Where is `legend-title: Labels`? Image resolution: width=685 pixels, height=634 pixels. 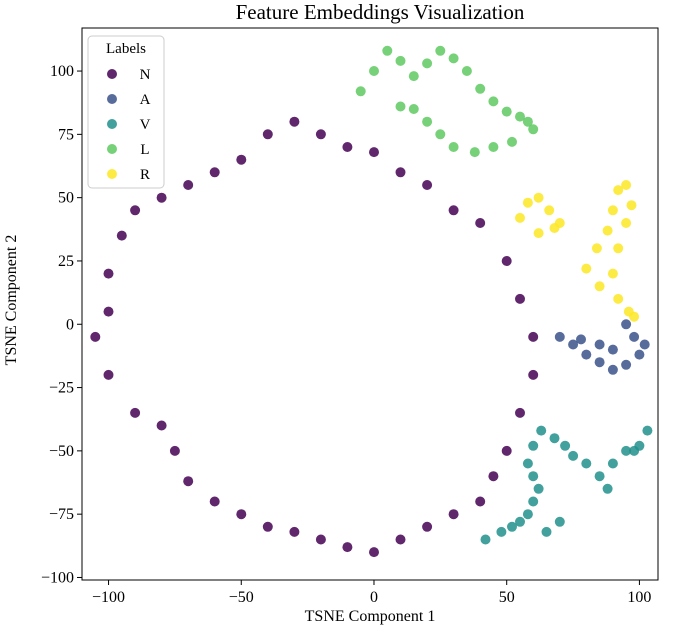 legend-title: Labels is located at coordinates (126, 49).